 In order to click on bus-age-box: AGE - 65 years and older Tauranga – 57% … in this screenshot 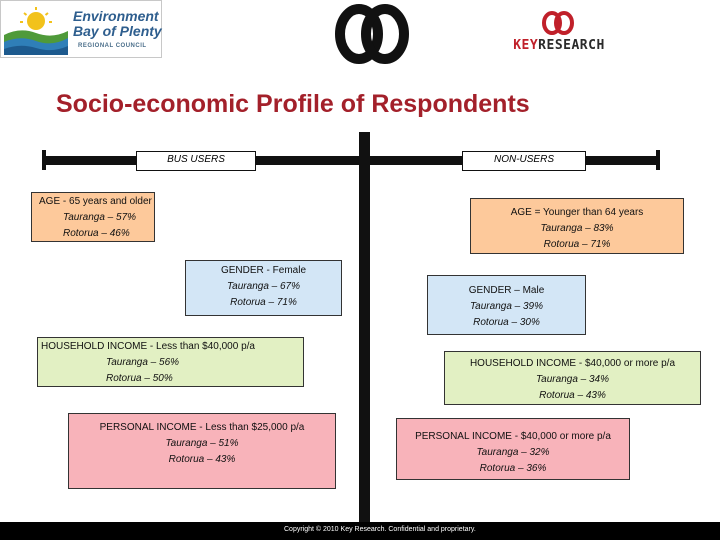, I will do `click(93, 217)`.